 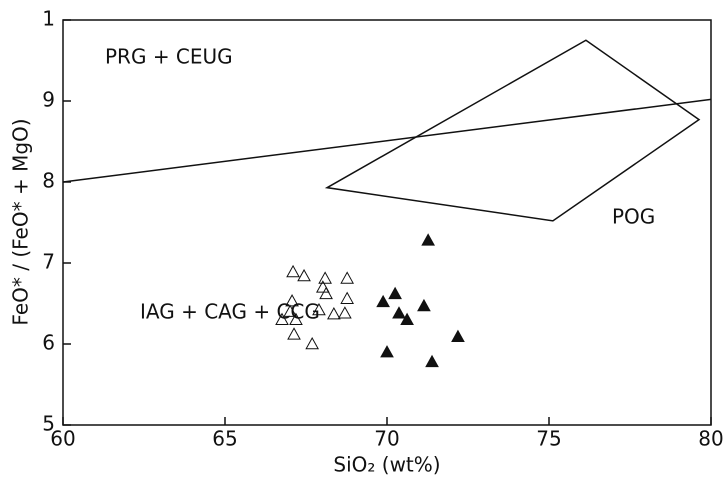 What do you see at coordinates (48, 100) in the screenshot?
I see `y-tick-label: 9` at bounding box center [48, 100].